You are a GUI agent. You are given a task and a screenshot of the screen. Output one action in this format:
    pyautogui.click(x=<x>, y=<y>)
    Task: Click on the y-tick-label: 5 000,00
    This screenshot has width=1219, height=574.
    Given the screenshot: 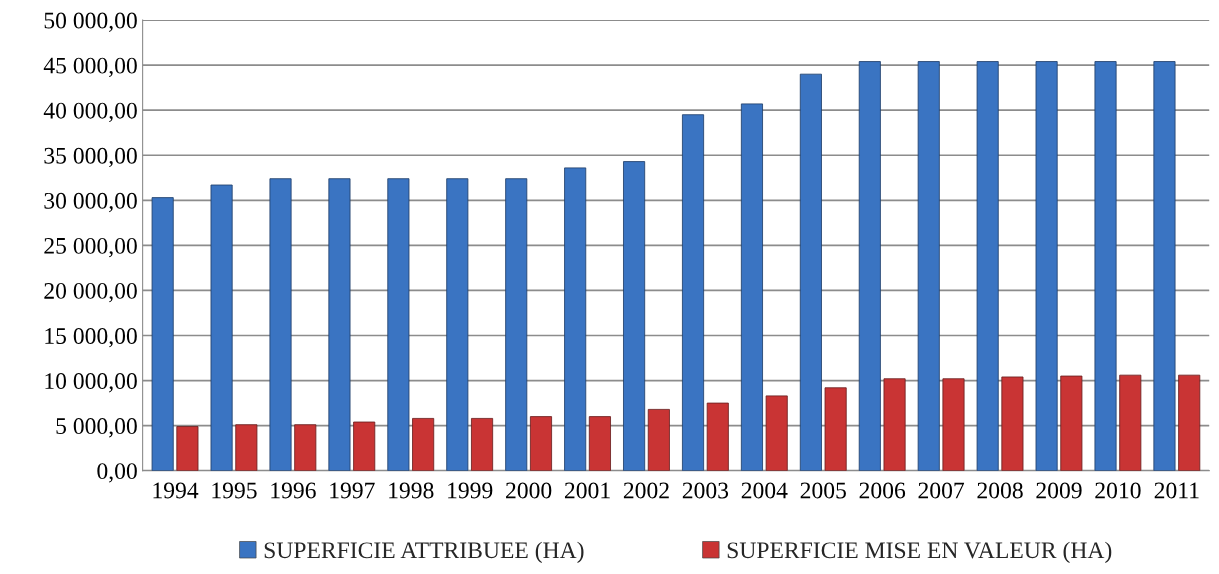 What is the action you would take?
    pyautogui.click(x=96, y=428)
    